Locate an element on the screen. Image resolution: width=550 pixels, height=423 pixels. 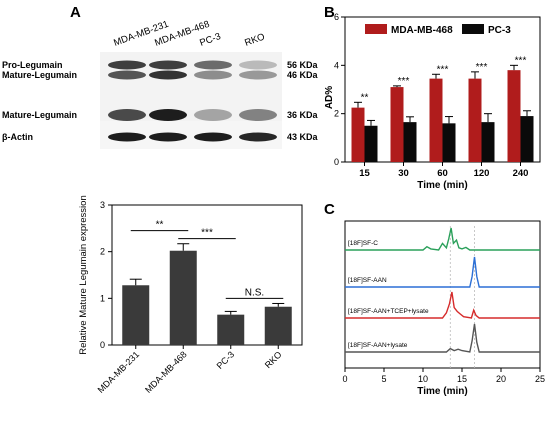
uptake-legend-label: PC-3 is located at coordinates (499, 30).